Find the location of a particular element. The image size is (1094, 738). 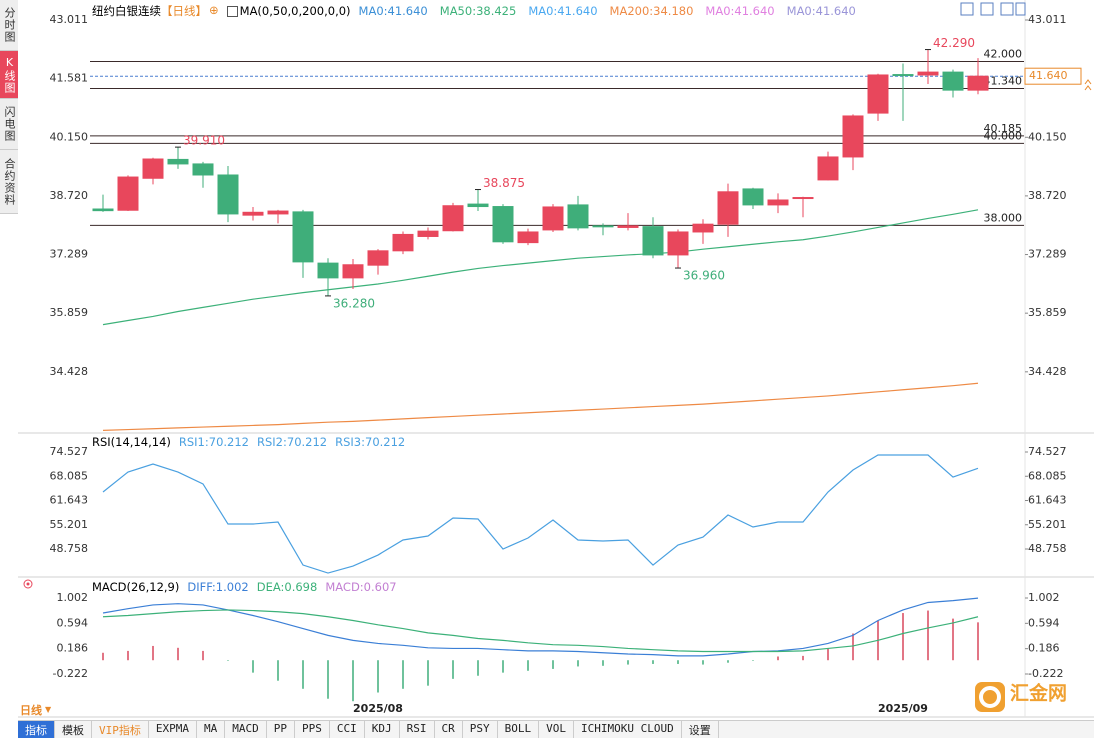

toolbar-icons is located at coordinates (993, 9).